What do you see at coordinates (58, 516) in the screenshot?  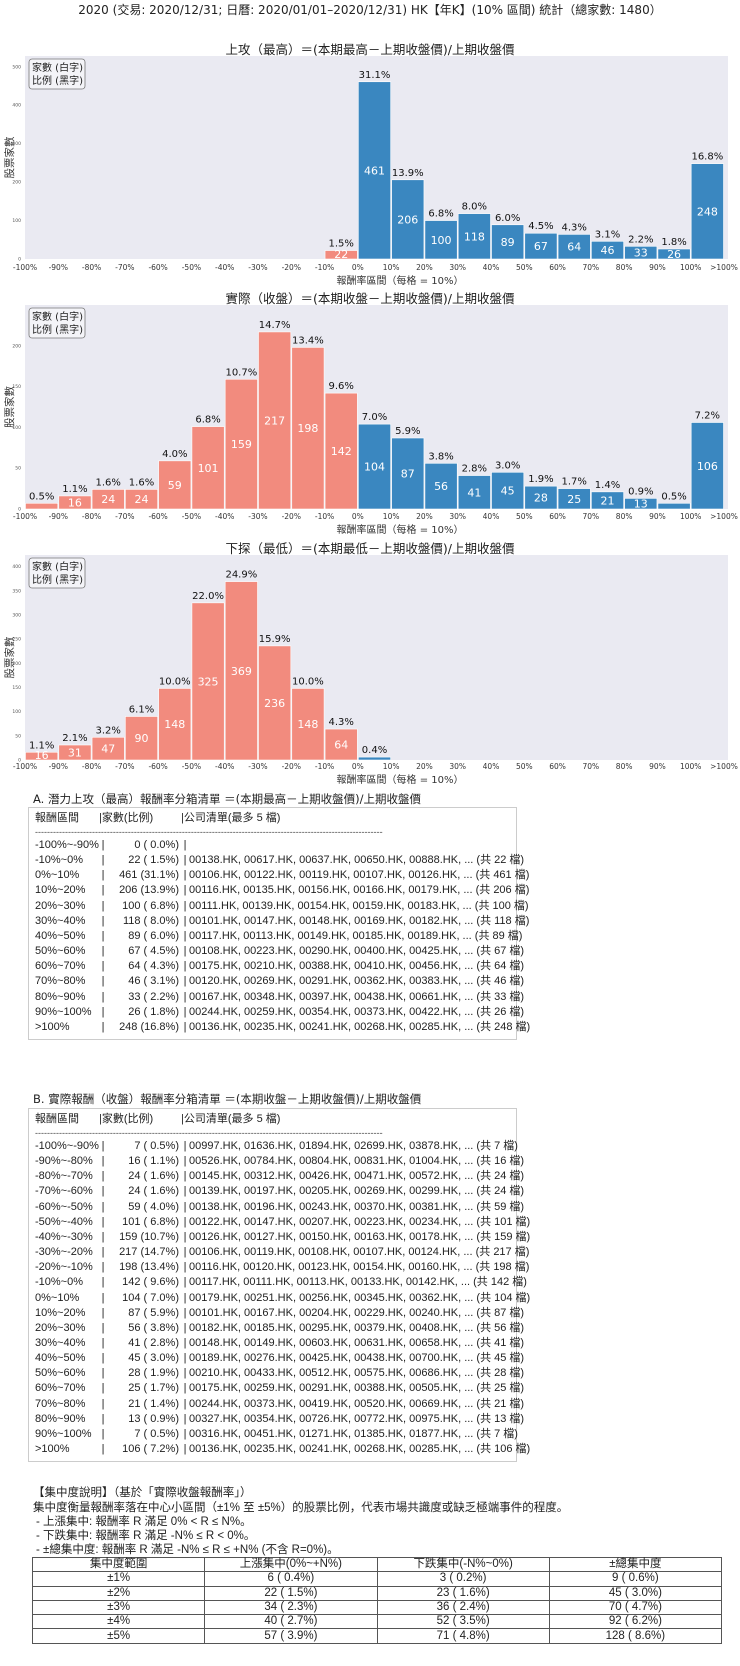 I see `x-tick-label: -90%` at bounding box center [58, 516].